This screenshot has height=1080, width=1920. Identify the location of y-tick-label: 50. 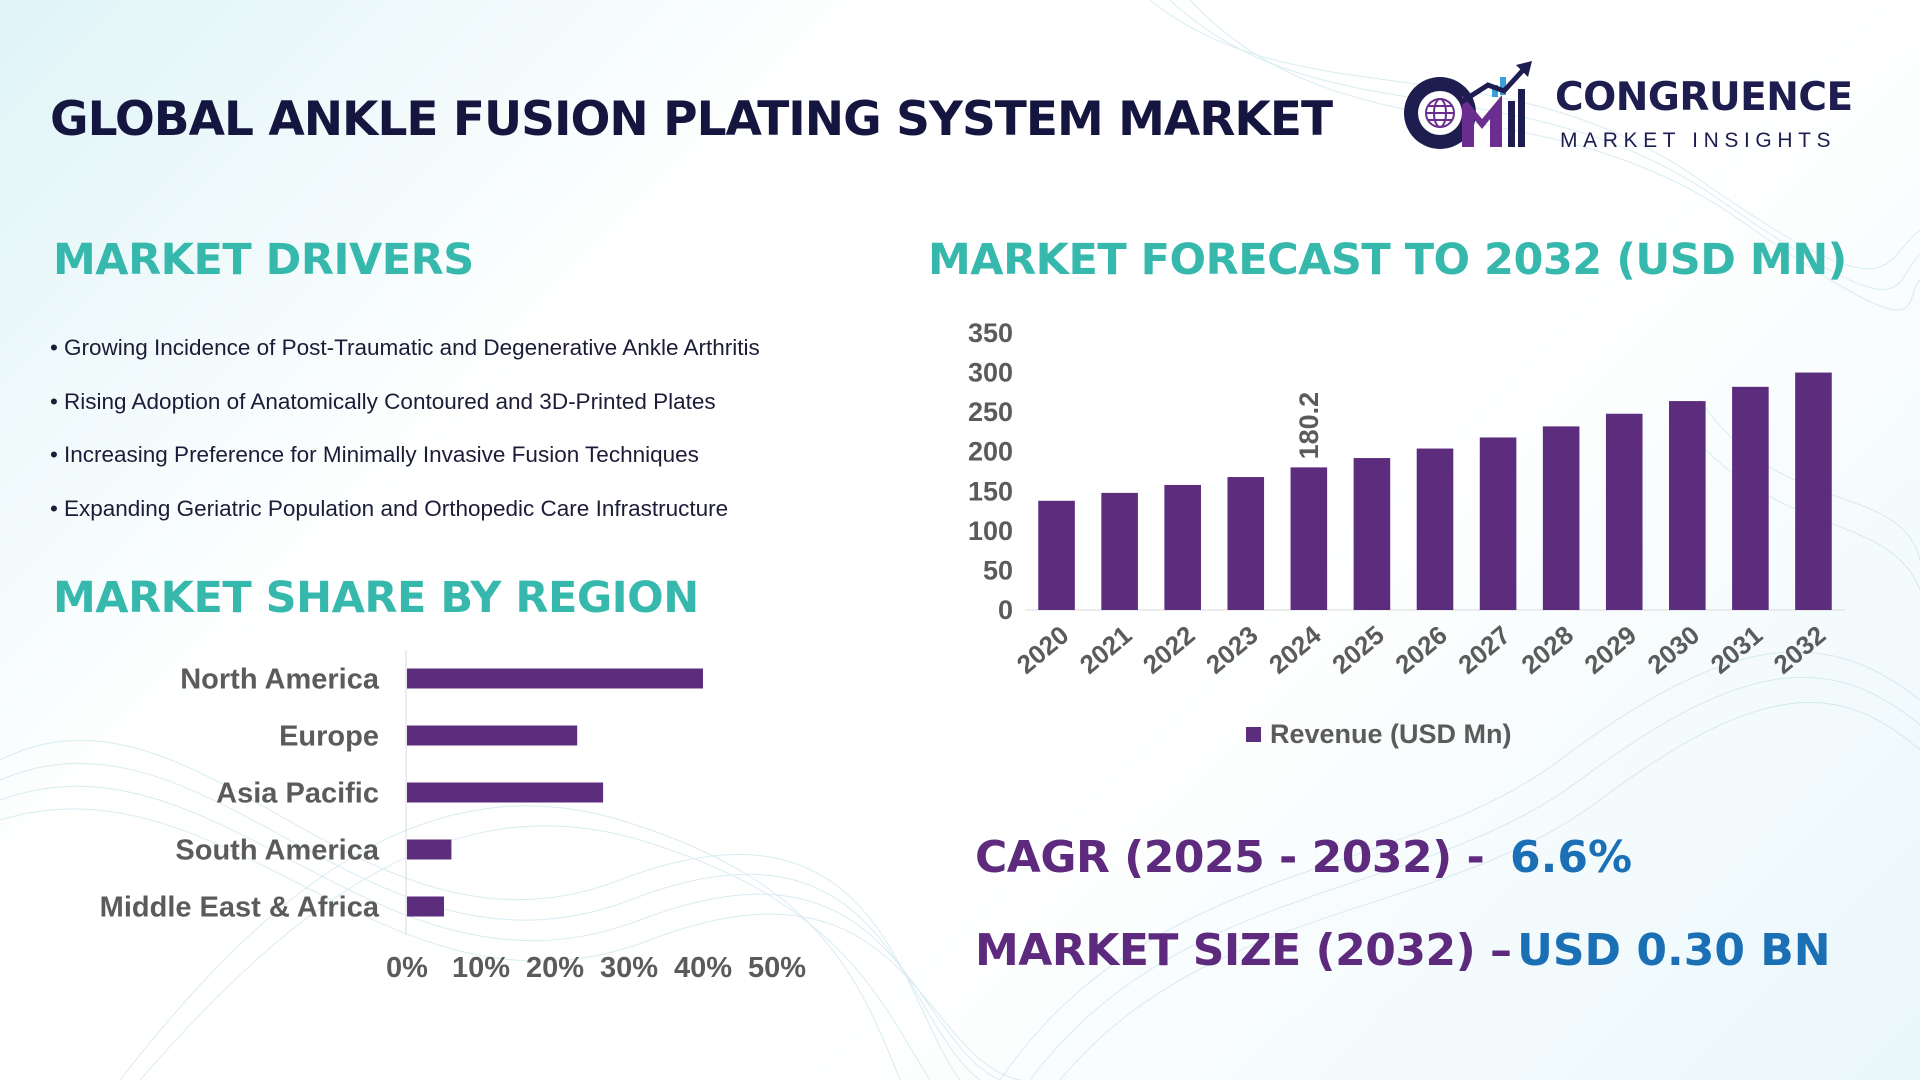
(998, 570).